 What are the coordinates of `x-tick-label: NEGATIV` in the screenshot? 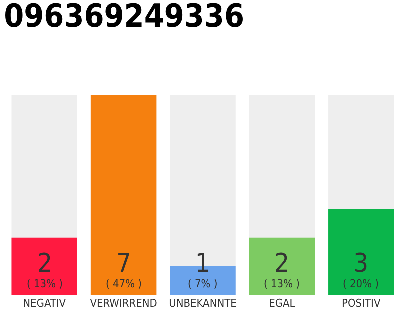 It's located at (44, 303).